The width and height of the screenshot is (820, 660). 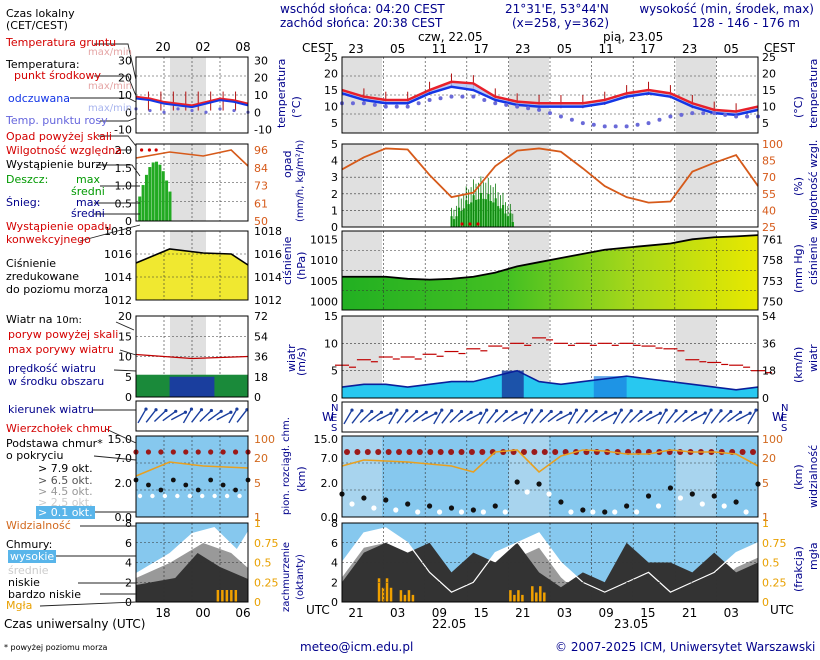 What do you see at coordinates (610, 387) in the screenshot?
I see `wind-mid-band` at bounding box center [610, 387].